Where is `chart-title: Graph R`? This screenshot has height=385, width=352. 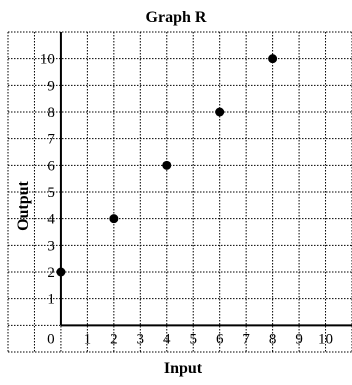 chart-title: Graph R is located at coordinates (176, 17).